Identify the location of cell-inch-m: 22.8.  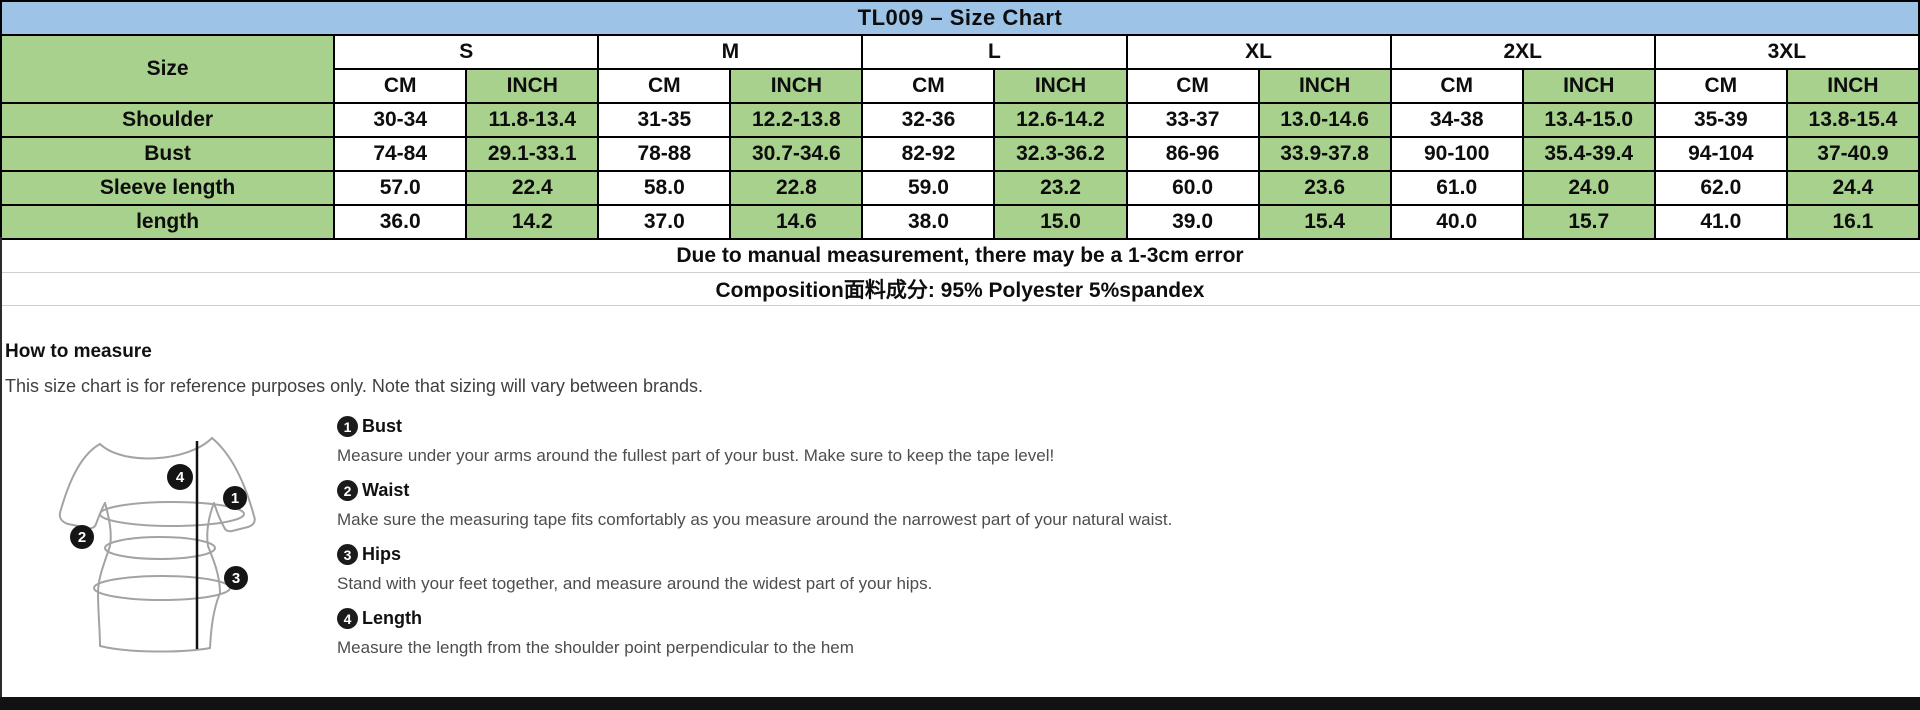
(796, 188).